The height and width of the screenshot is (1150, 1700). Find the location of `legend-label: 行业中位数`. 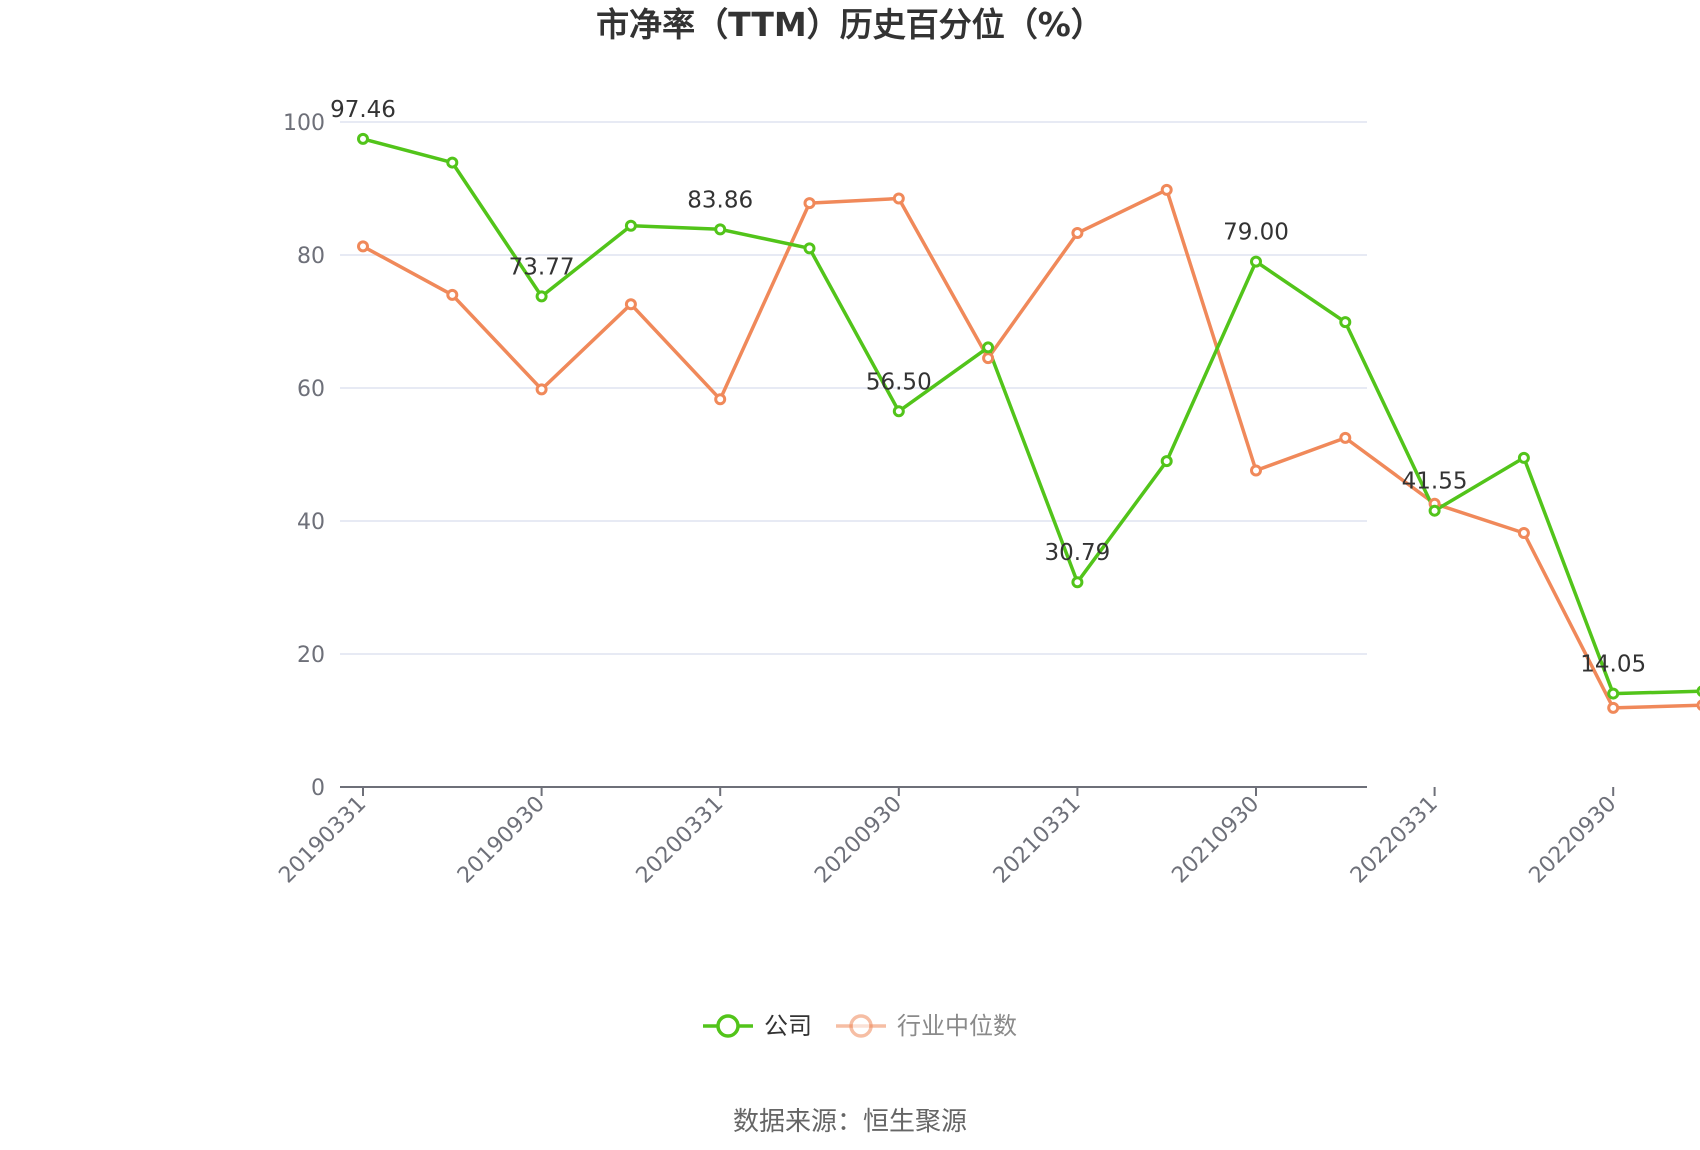

legend-label: 行业中位数 is located at coordinates (957, 1026).